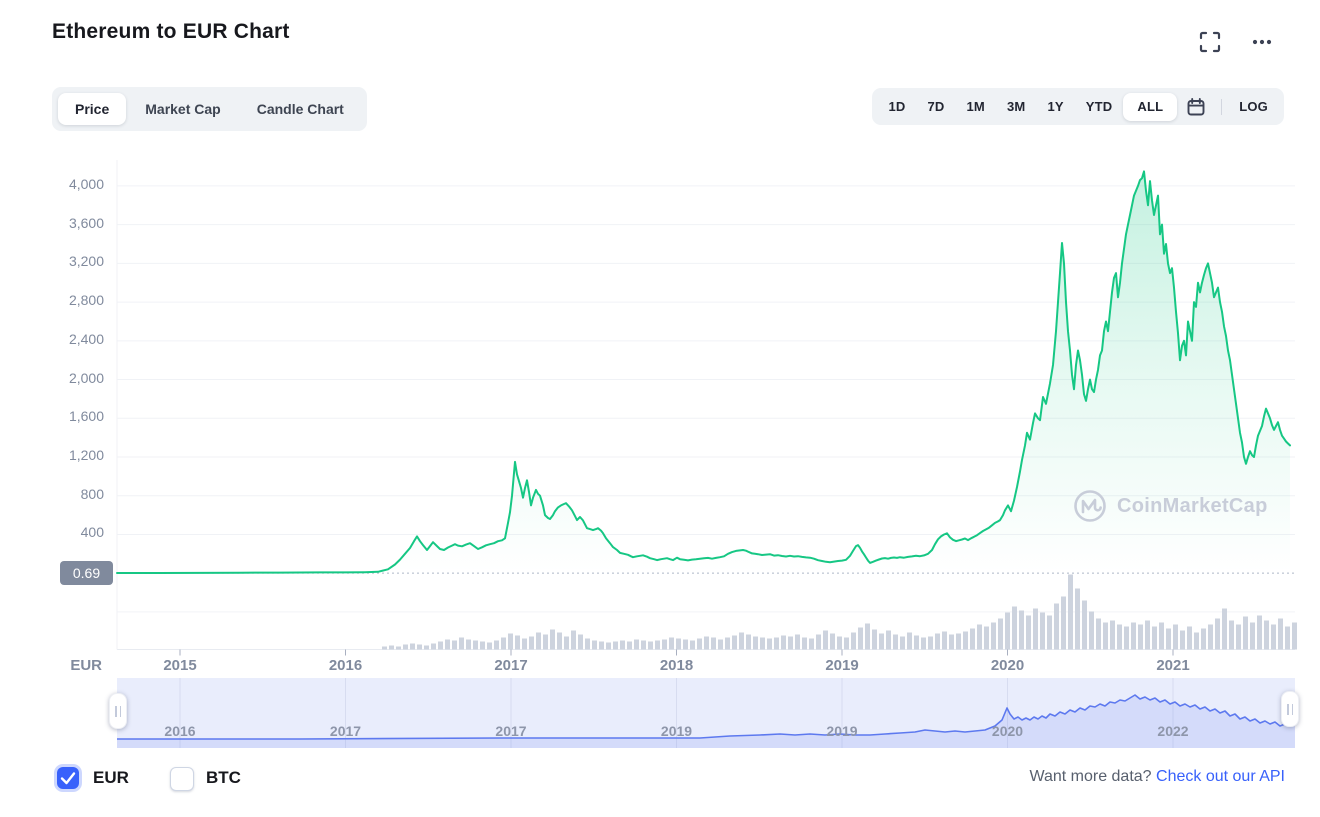  Describe the element at coordinates (111, 777) in the screenshot. I see `eur-checkbox-label: EUR` at that location.